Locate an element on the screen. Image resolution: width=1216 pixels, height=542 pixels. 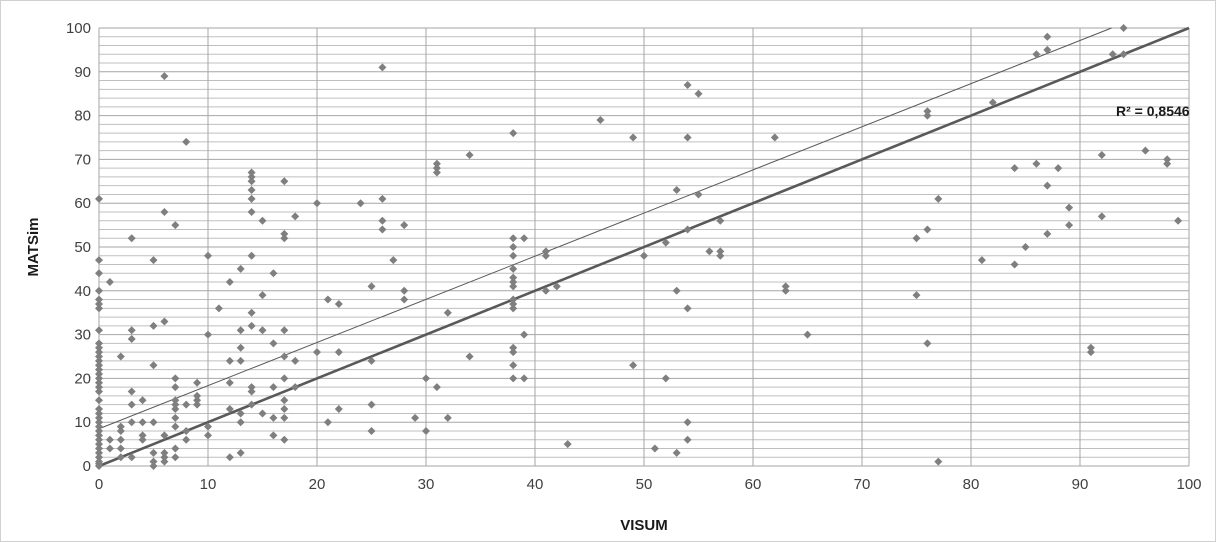
x-tick-label: 40 is located at coordinates (535, 484).